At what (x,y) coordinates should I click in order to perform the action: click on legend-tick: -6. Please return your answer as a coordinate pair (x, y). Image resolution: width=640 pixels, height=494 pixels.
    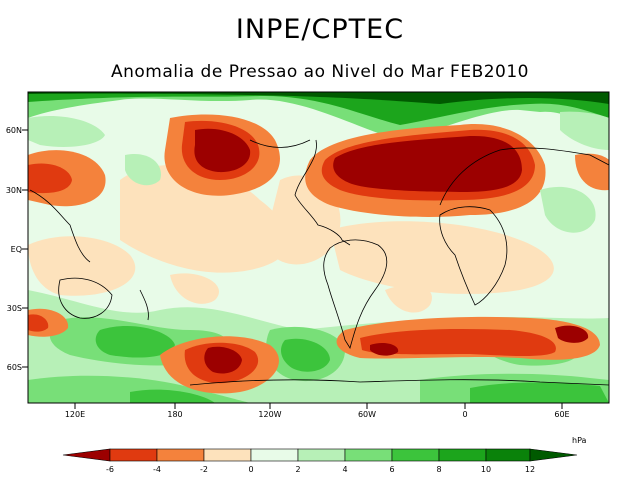
    Looking at the image, I should click on (110, 469).